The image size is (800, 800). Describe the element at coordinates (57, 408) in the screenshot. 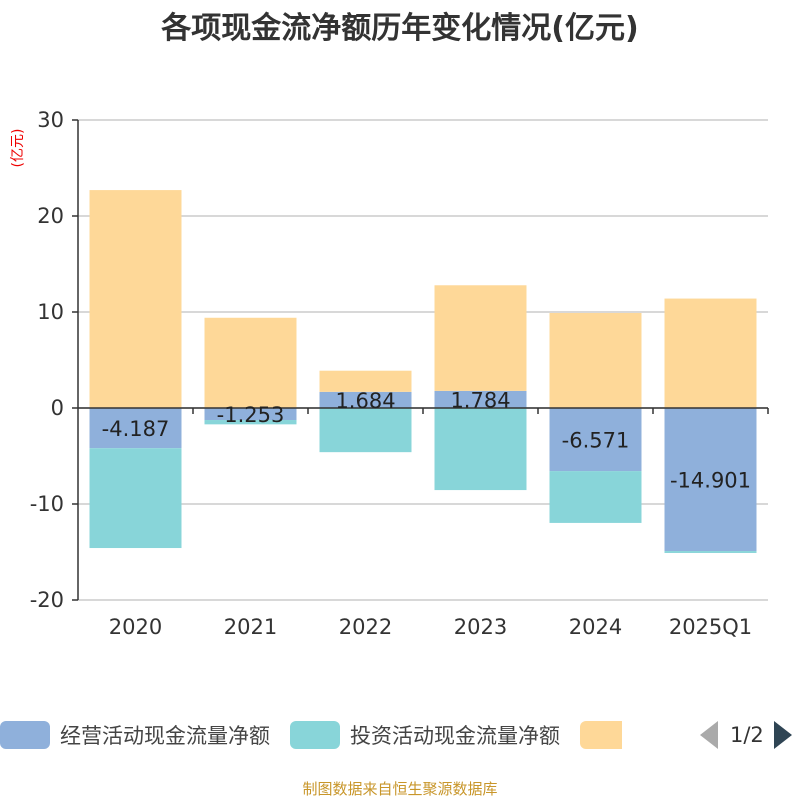

I see `y-tick-label: 0` at that location.